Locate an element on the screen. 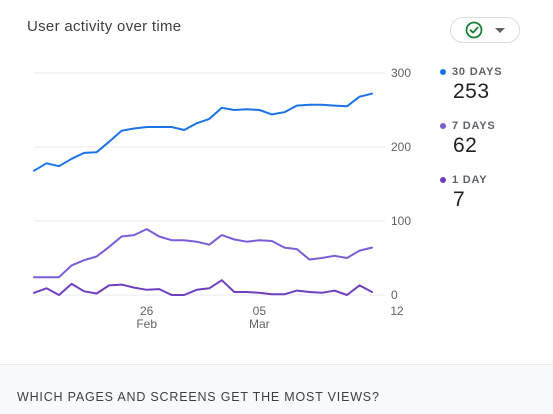 The image size is (553, 414). legend-value-30-days: 253 is located at coordinates (471, 91).